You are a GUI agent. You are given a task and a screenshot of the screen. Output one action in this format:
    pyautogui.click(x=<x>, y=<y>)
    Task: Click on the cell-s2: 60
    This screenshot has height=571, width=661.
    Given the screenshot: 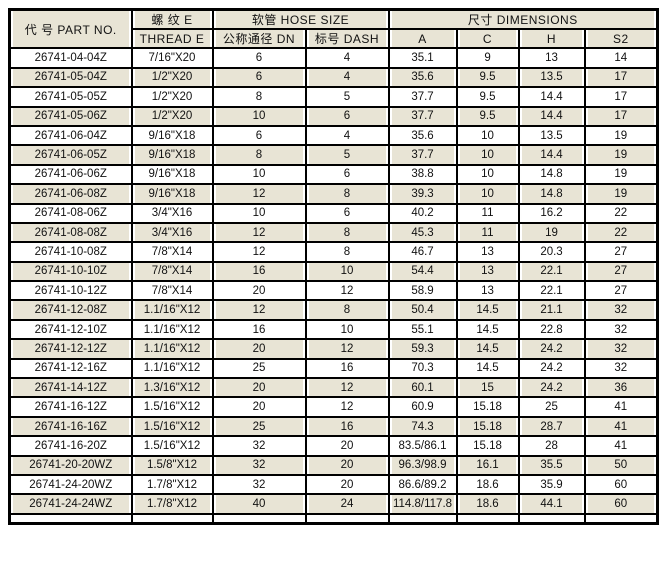 What is the action you would take?
    pyautogui.click(x=621, y=484)
    